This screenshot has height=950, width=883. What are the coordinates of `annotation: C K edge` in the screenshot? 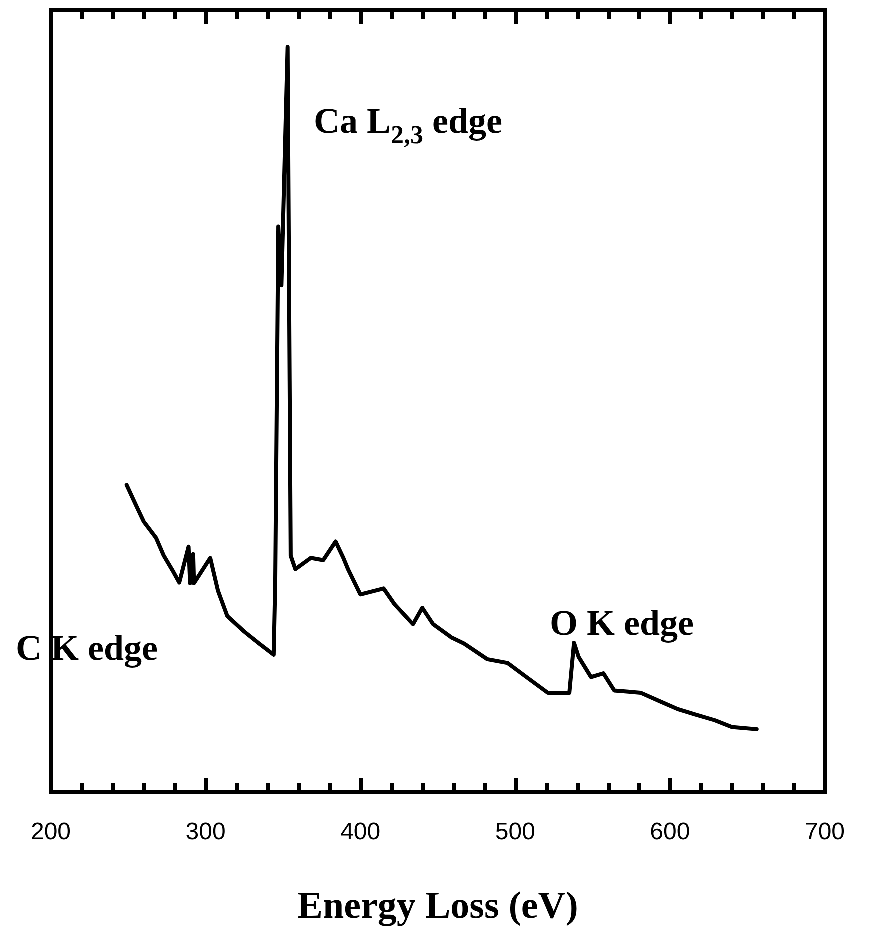 It's located at (87, 648).